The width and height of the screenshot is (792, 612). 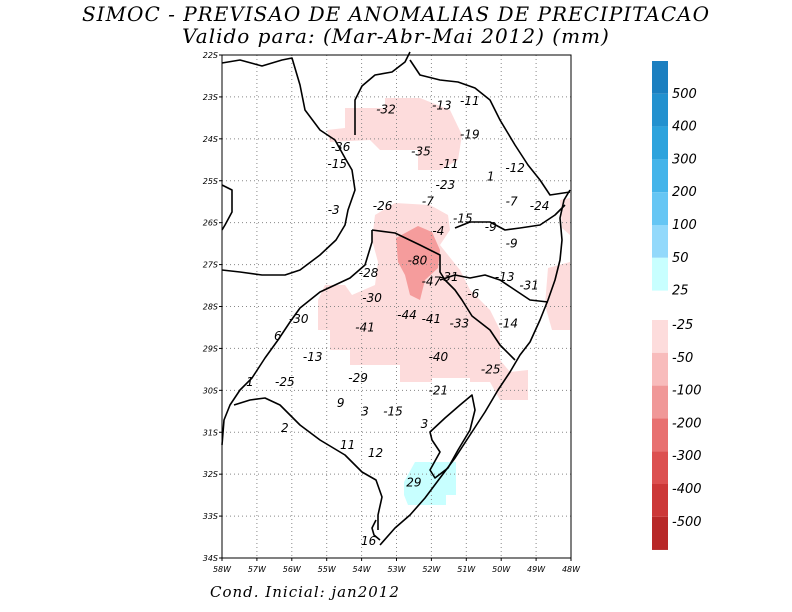 What do you see at coordinates (210, 139) in the screenshot?
I see `lat-tick-label: 24S` at bounding box center [210, 139].